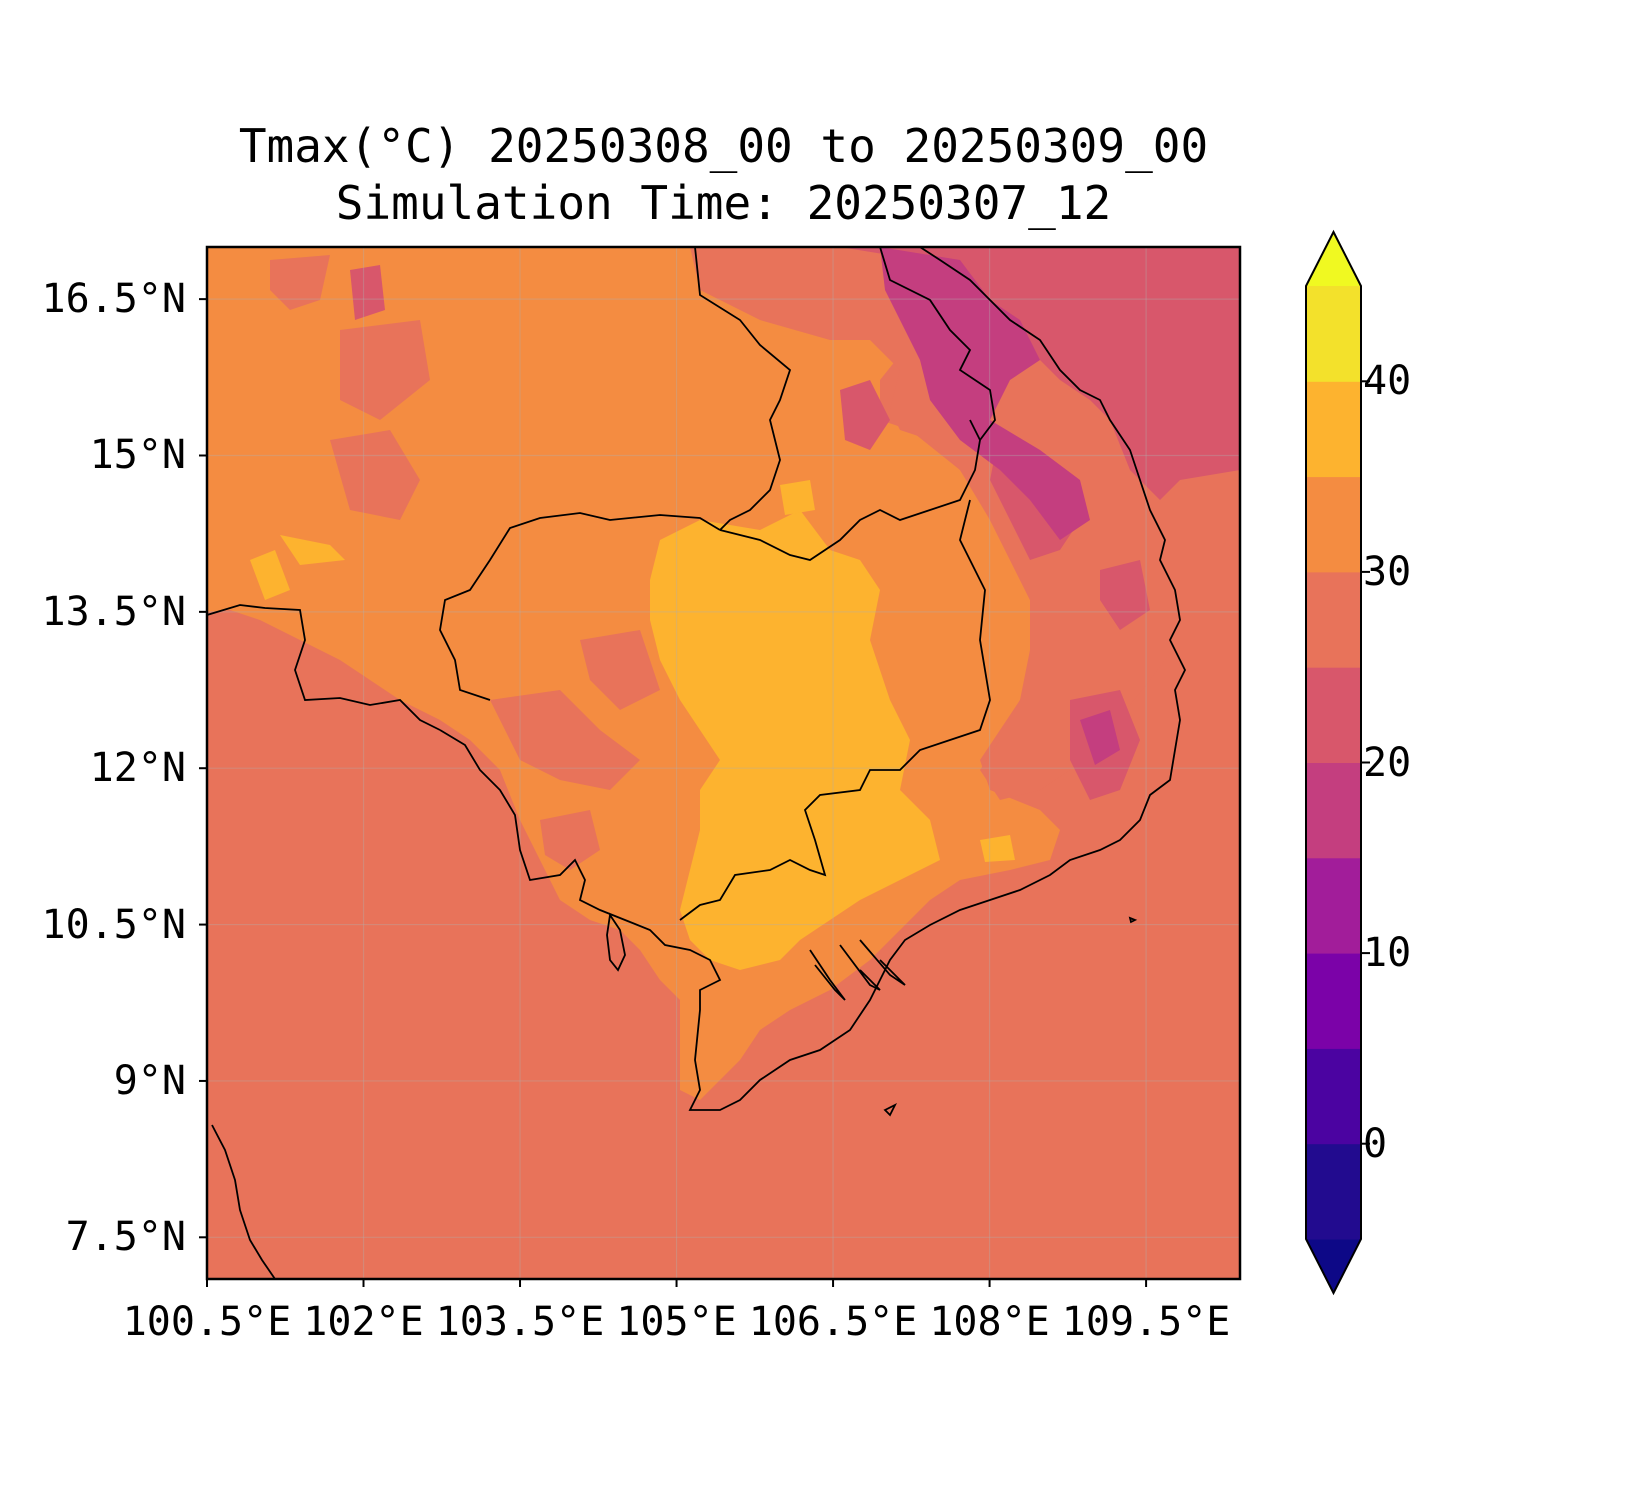  I want to click on x-tick-label: 108°E, so click(989, 1322).